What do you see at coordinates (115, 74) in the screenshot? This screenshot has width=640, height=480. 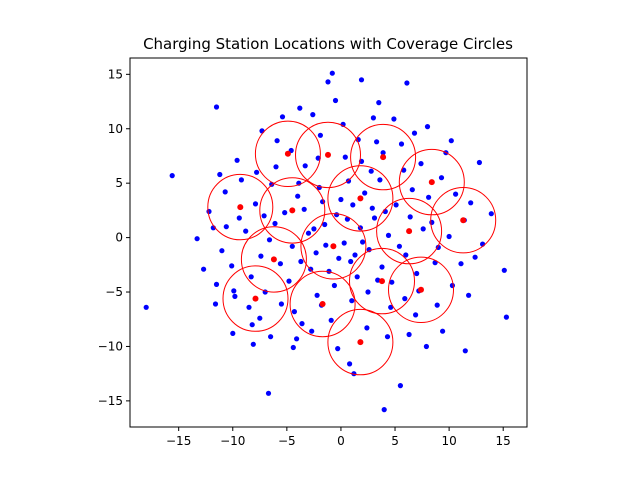 I see `y-tick-label: 15` at bounding box center [115, 74].